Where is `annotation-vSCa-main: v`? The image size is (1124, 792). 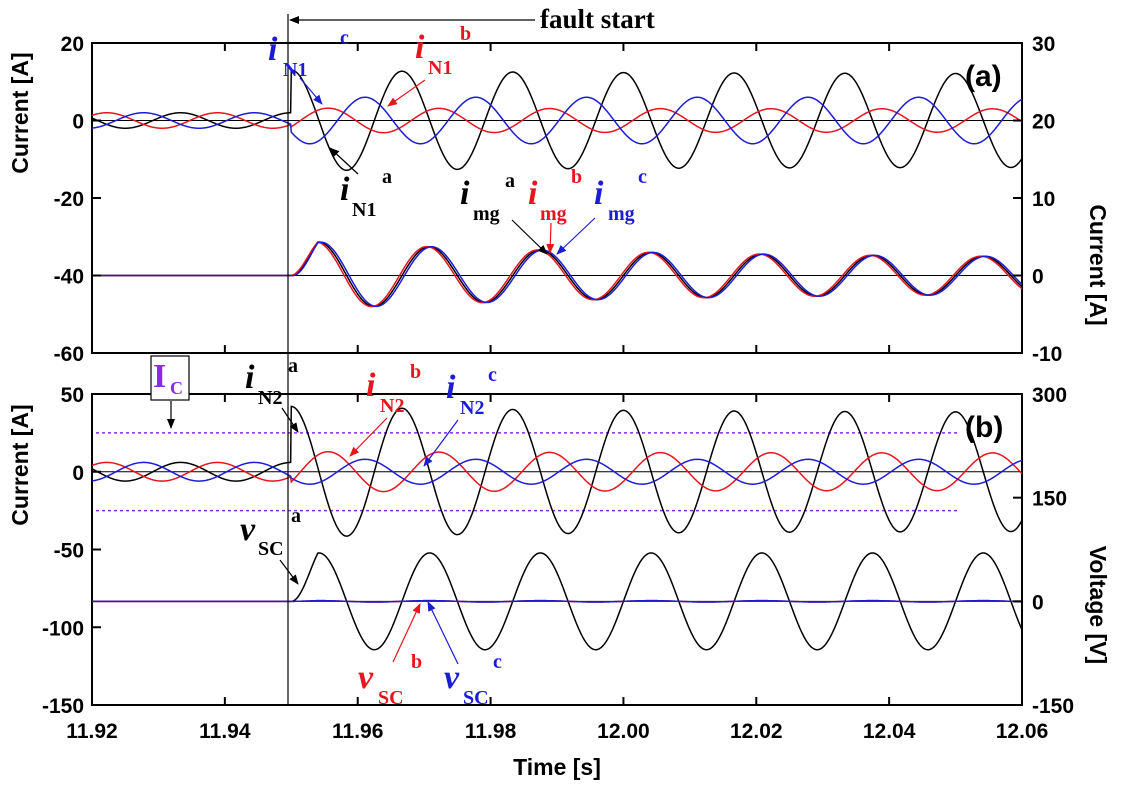
annotation-vSCa-main: v is located at coordinates (248, 529).